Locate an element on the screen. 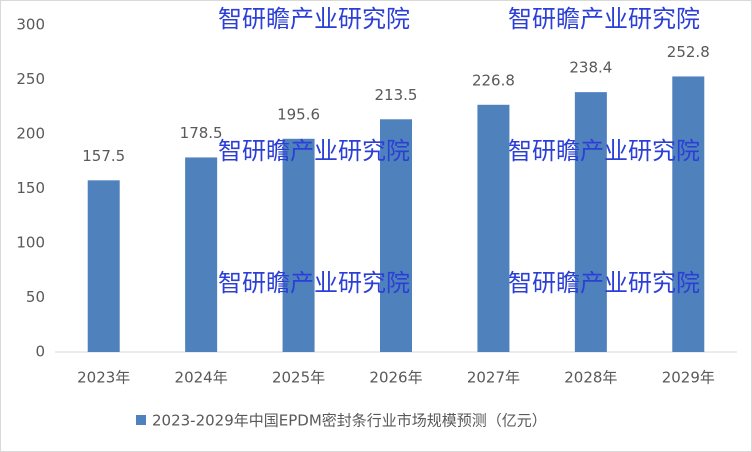  legend-swatch is located at coordinates (141, 420).